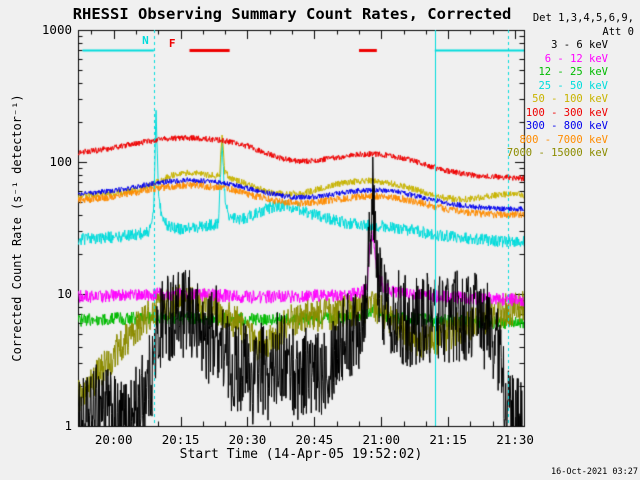 The image size is (640, 480). I want to click on legend-header: Det 1,3,4,5,6,9,, so click(583, 18).